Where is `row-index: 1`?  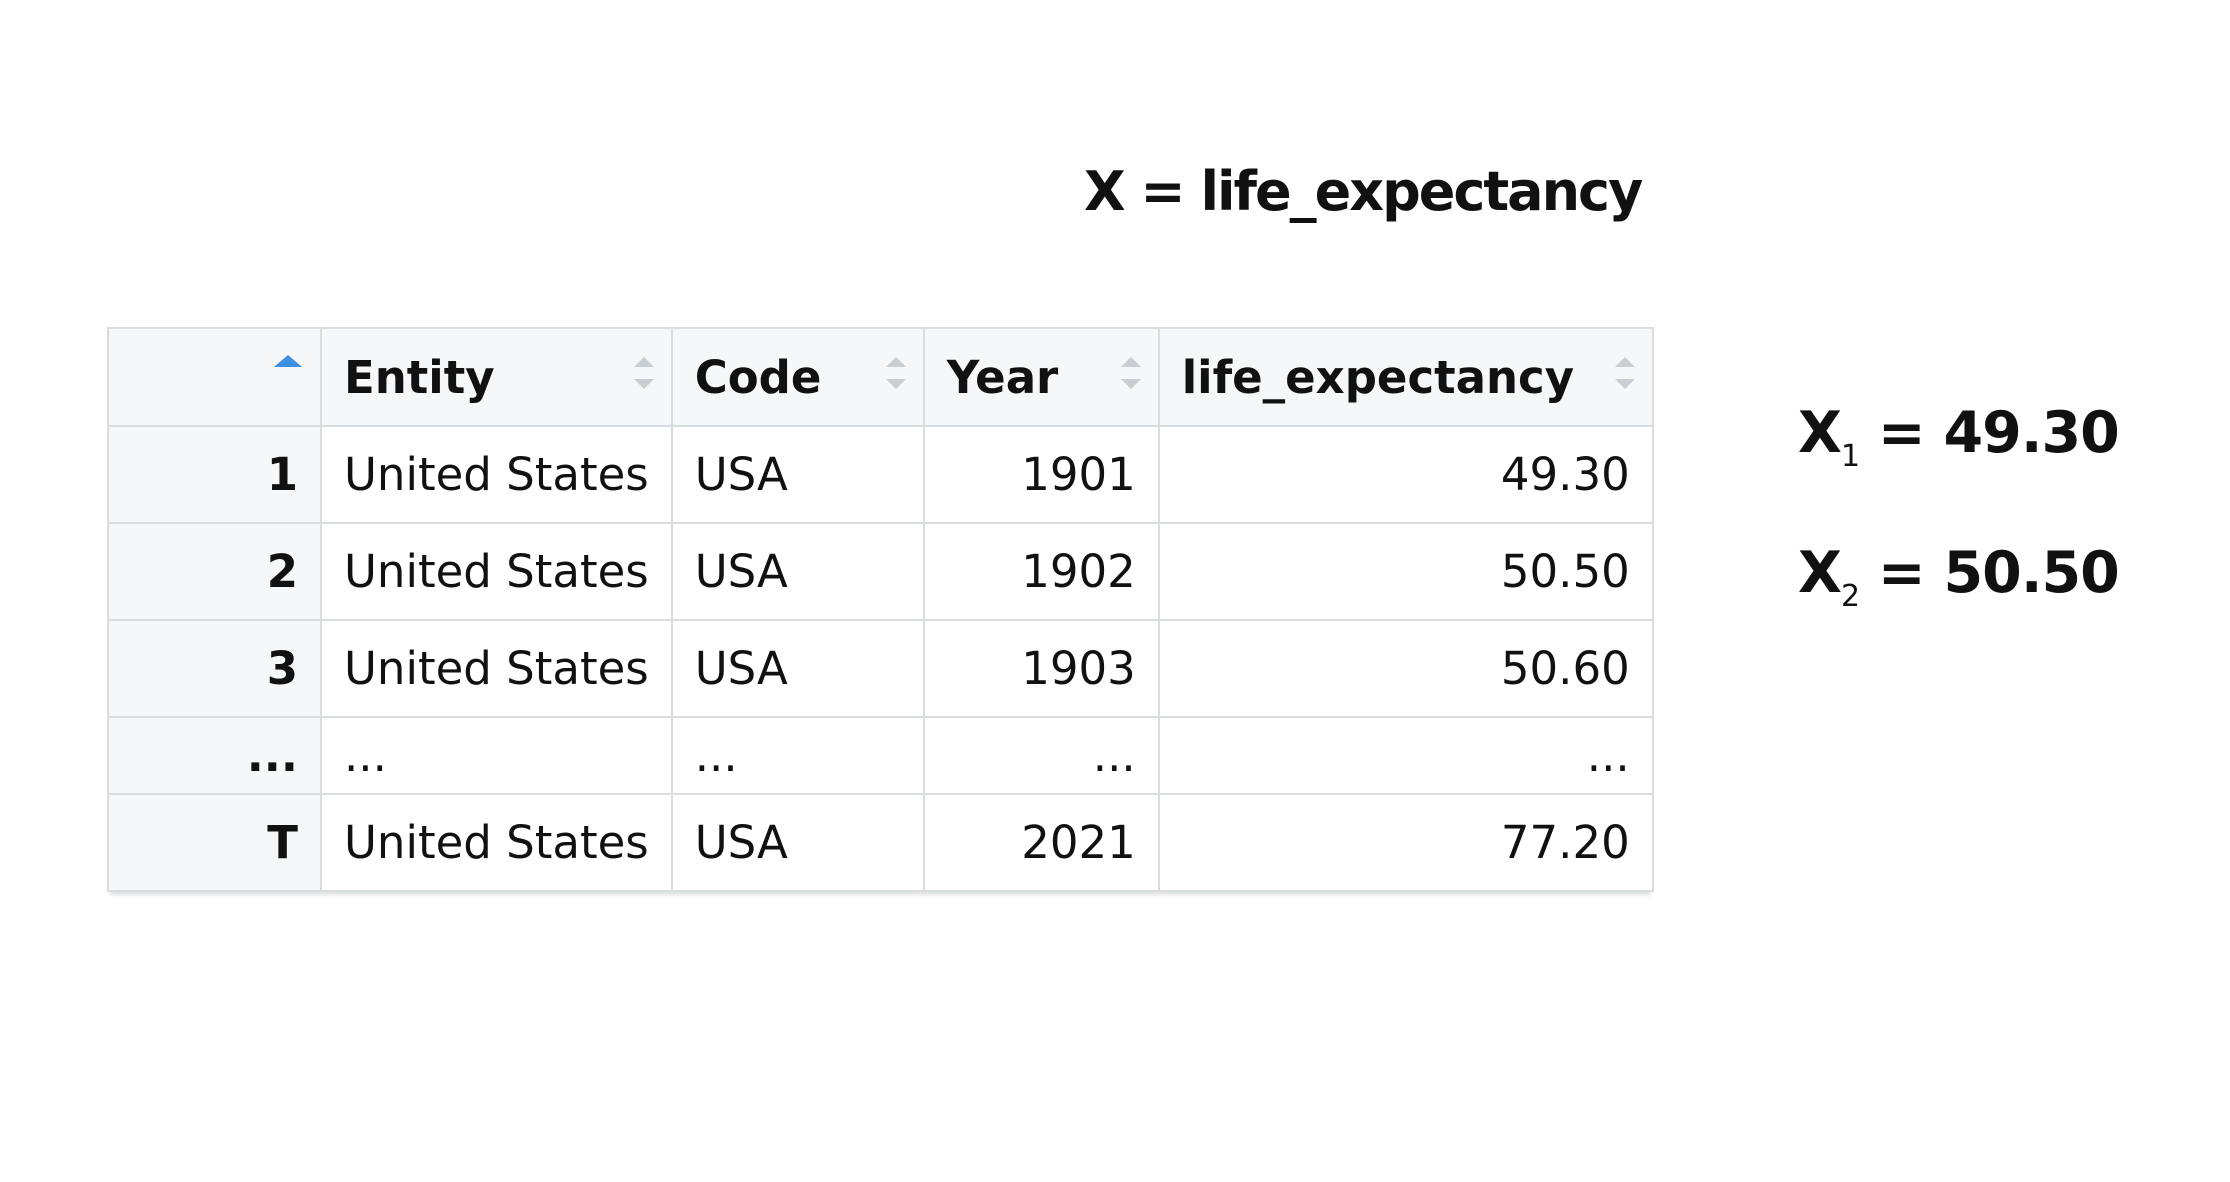
row-index: 1 is located at coordinates (214, 474).